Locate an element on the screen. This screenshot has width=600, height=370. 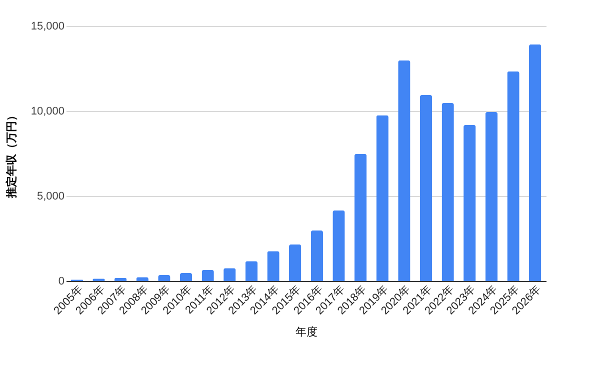
y-tick-label: 5,000 is located at coordinates (50, 196).